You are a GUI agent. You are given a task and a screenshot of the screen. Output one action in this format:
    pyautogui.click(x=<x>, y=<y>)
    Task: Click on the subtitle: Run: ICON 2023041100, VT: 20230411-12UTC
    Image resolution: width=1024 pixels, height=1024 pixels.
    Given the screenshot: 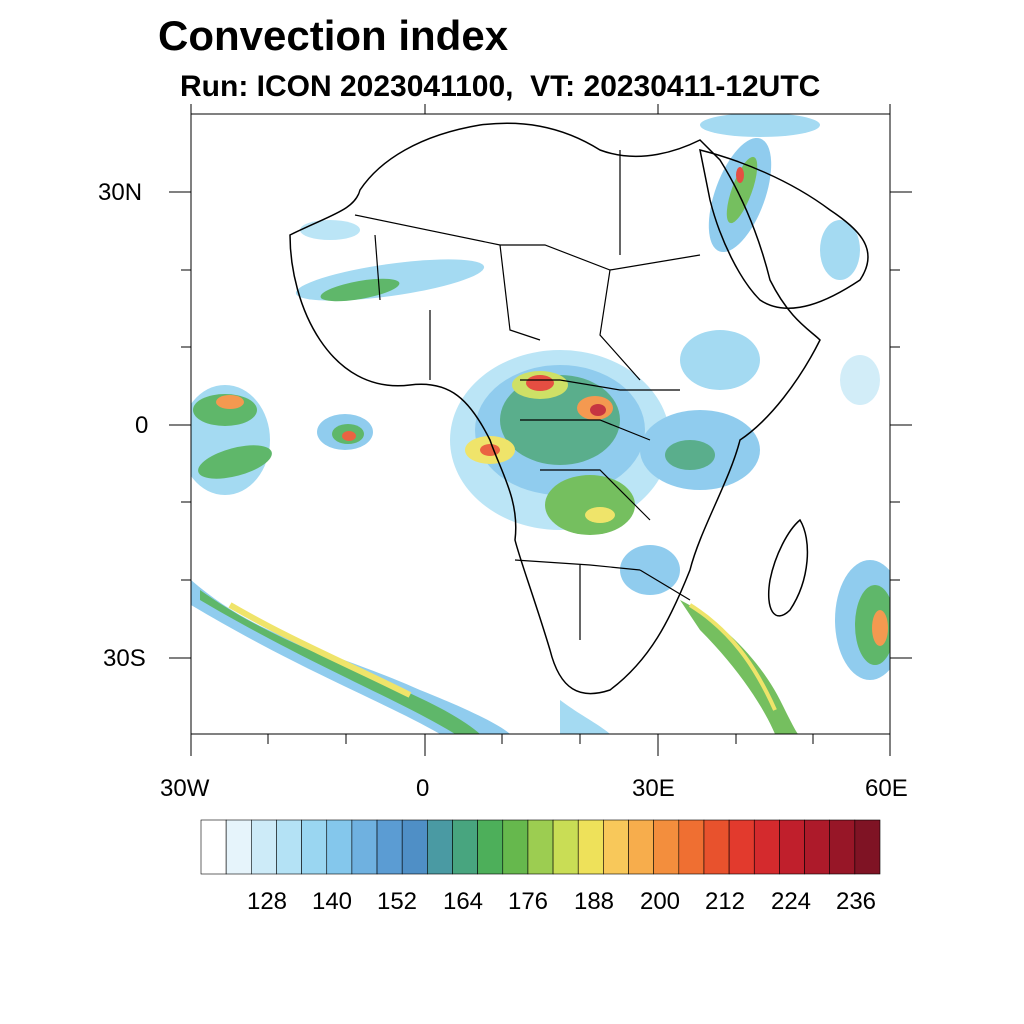 What is the action you would take?
    pyautogui.click(x=500, y=86)
    